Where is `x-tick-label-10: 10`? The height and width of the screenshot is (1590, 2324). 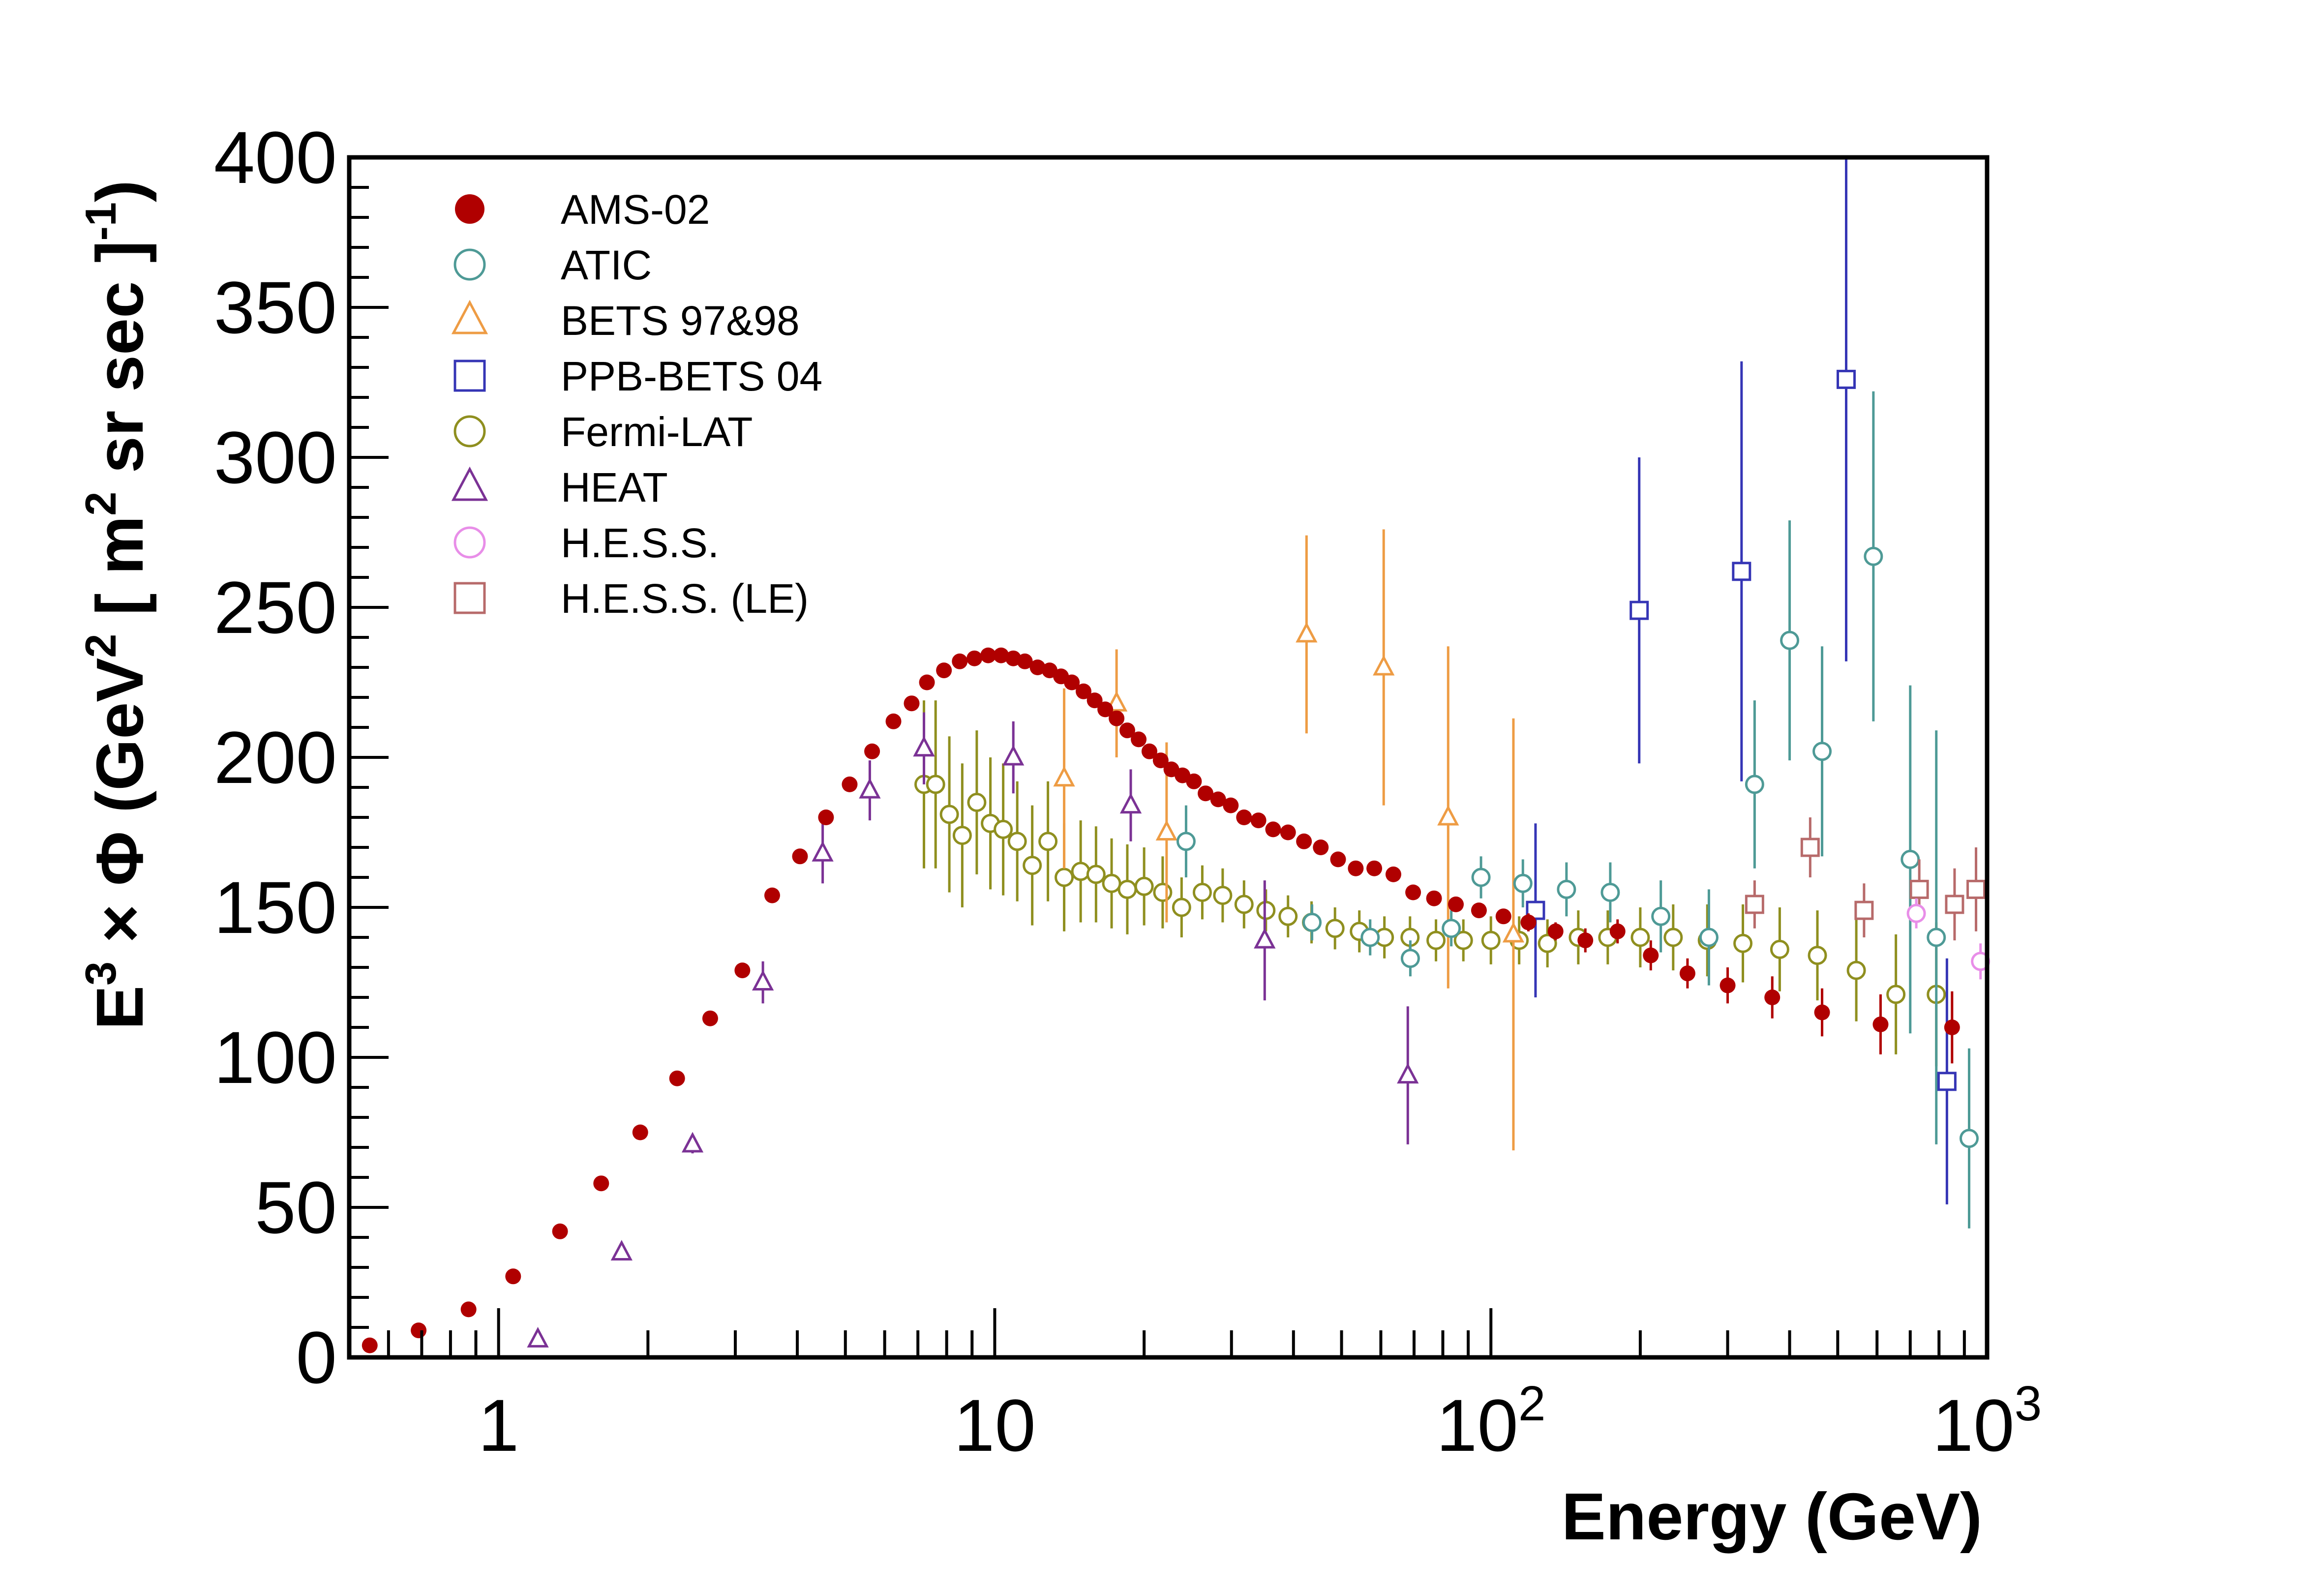 x-tick-label-10: 10 is located at coordinates (995, 1425).